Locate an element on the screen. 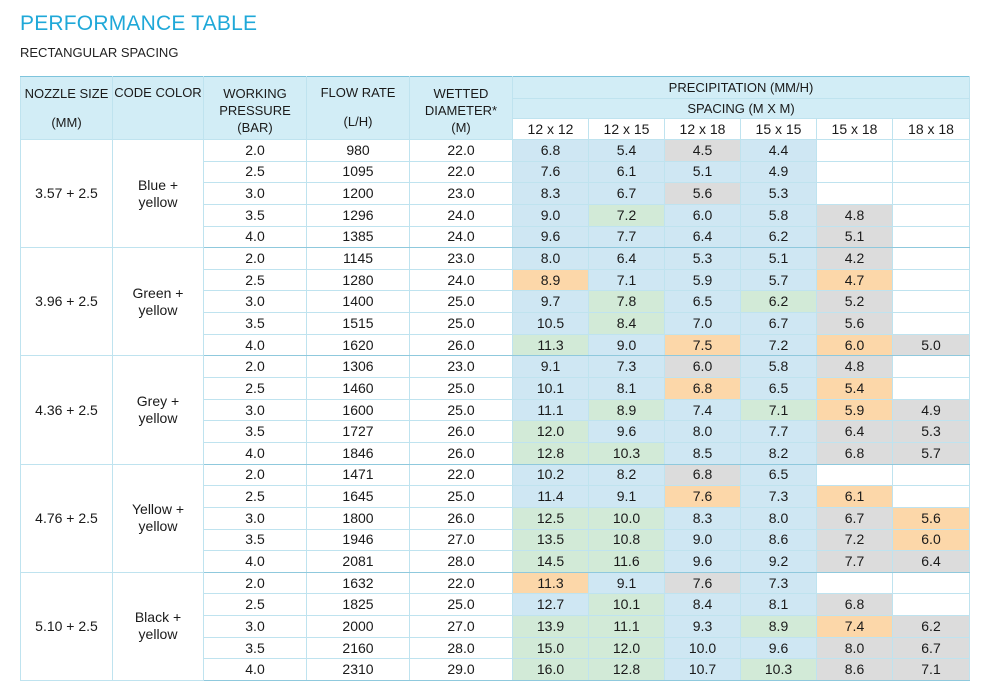 The height and width of the screenshot is (695, 981). code-color-line: Green + is located at coordinates (158, 292).